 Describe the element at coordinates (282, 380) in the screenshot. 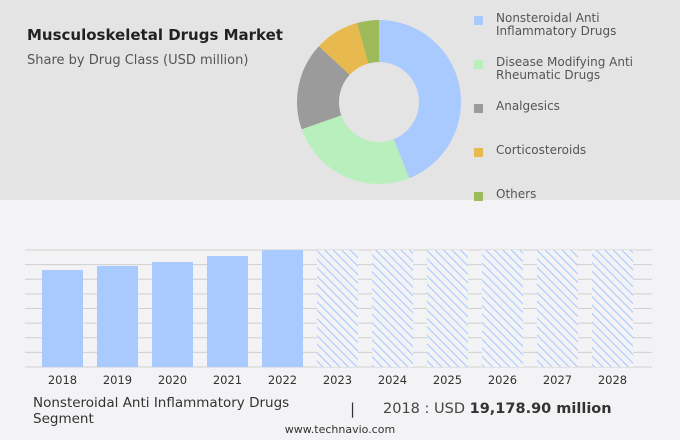

I see `x-tick-label: 2022` at that location.